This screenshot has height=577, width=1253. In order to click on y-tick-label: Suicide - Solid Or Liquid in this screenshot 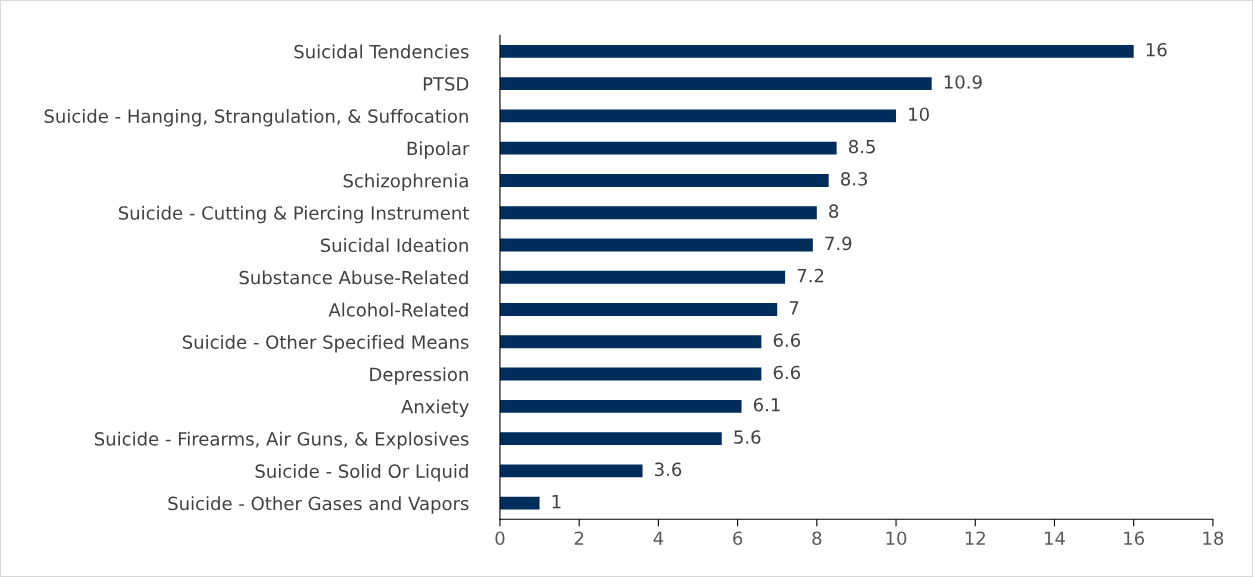, I will do `click(361, 473)`.